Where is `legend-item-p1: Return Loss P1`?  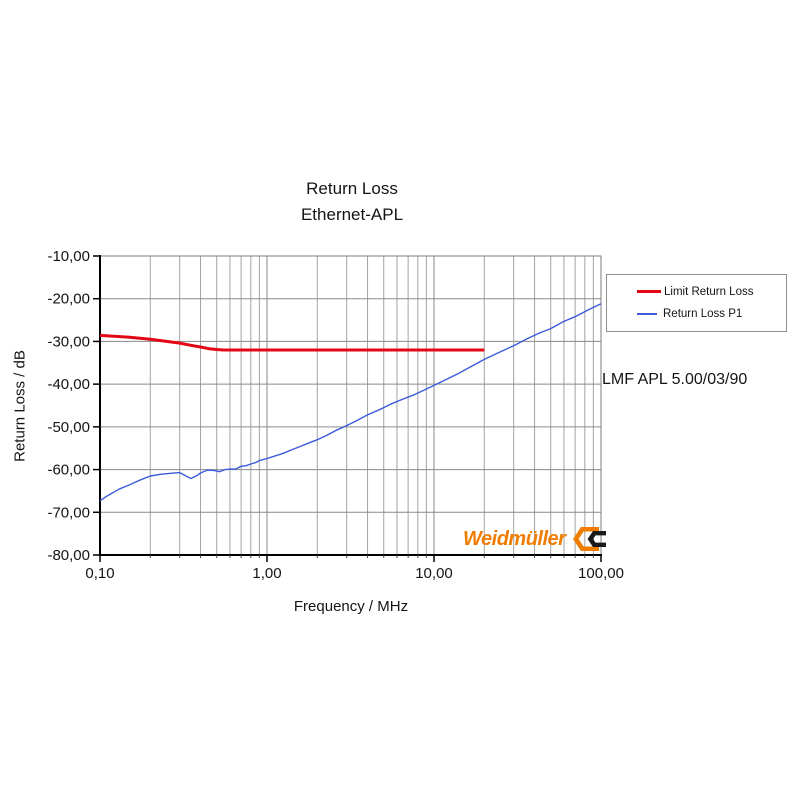
legend-item-p1: Return Loss P1 is located at coordinates (711, 314).